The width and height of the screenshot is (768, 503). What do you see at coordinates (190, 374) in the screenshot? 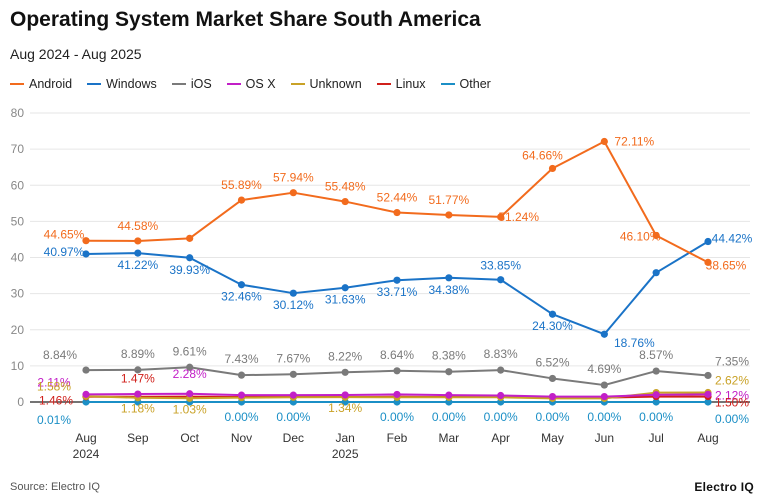
I see `data-label-os-x: 2.28%` at bounding box center [190, 374].